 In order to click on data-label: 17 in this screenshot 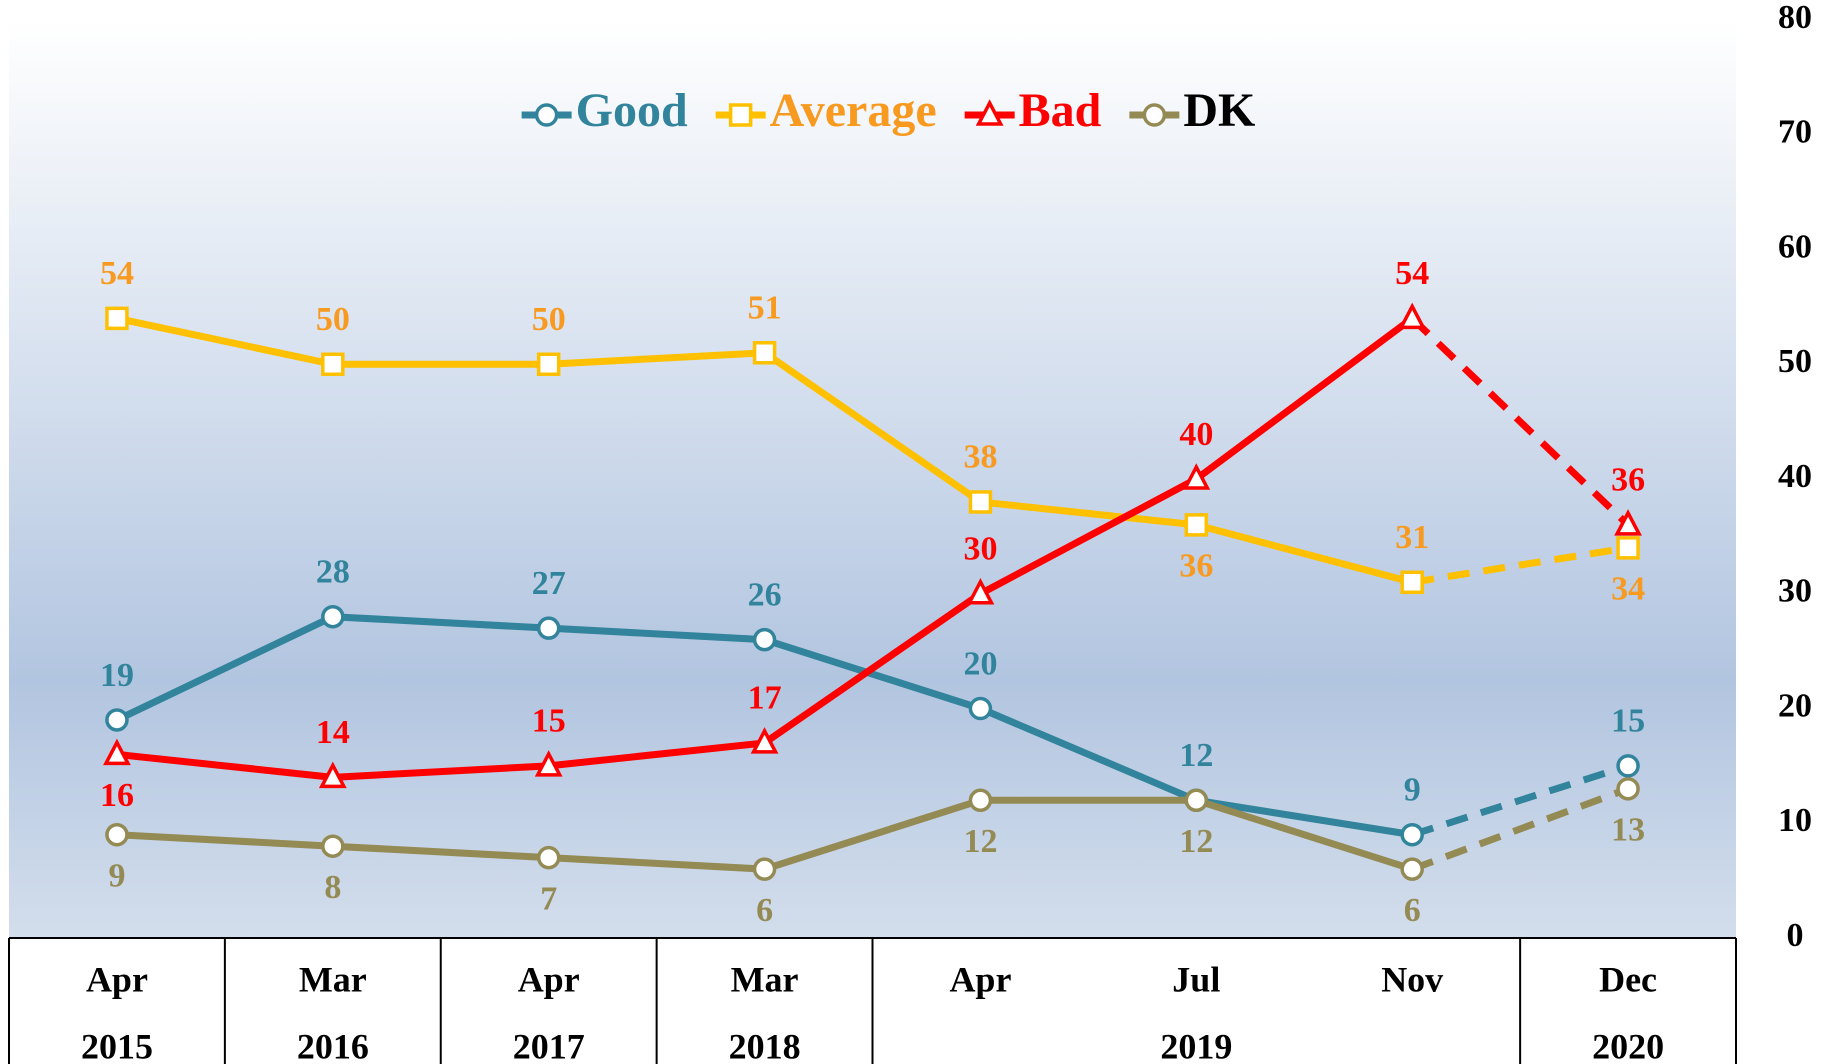, I will do `click(765, 698)`.